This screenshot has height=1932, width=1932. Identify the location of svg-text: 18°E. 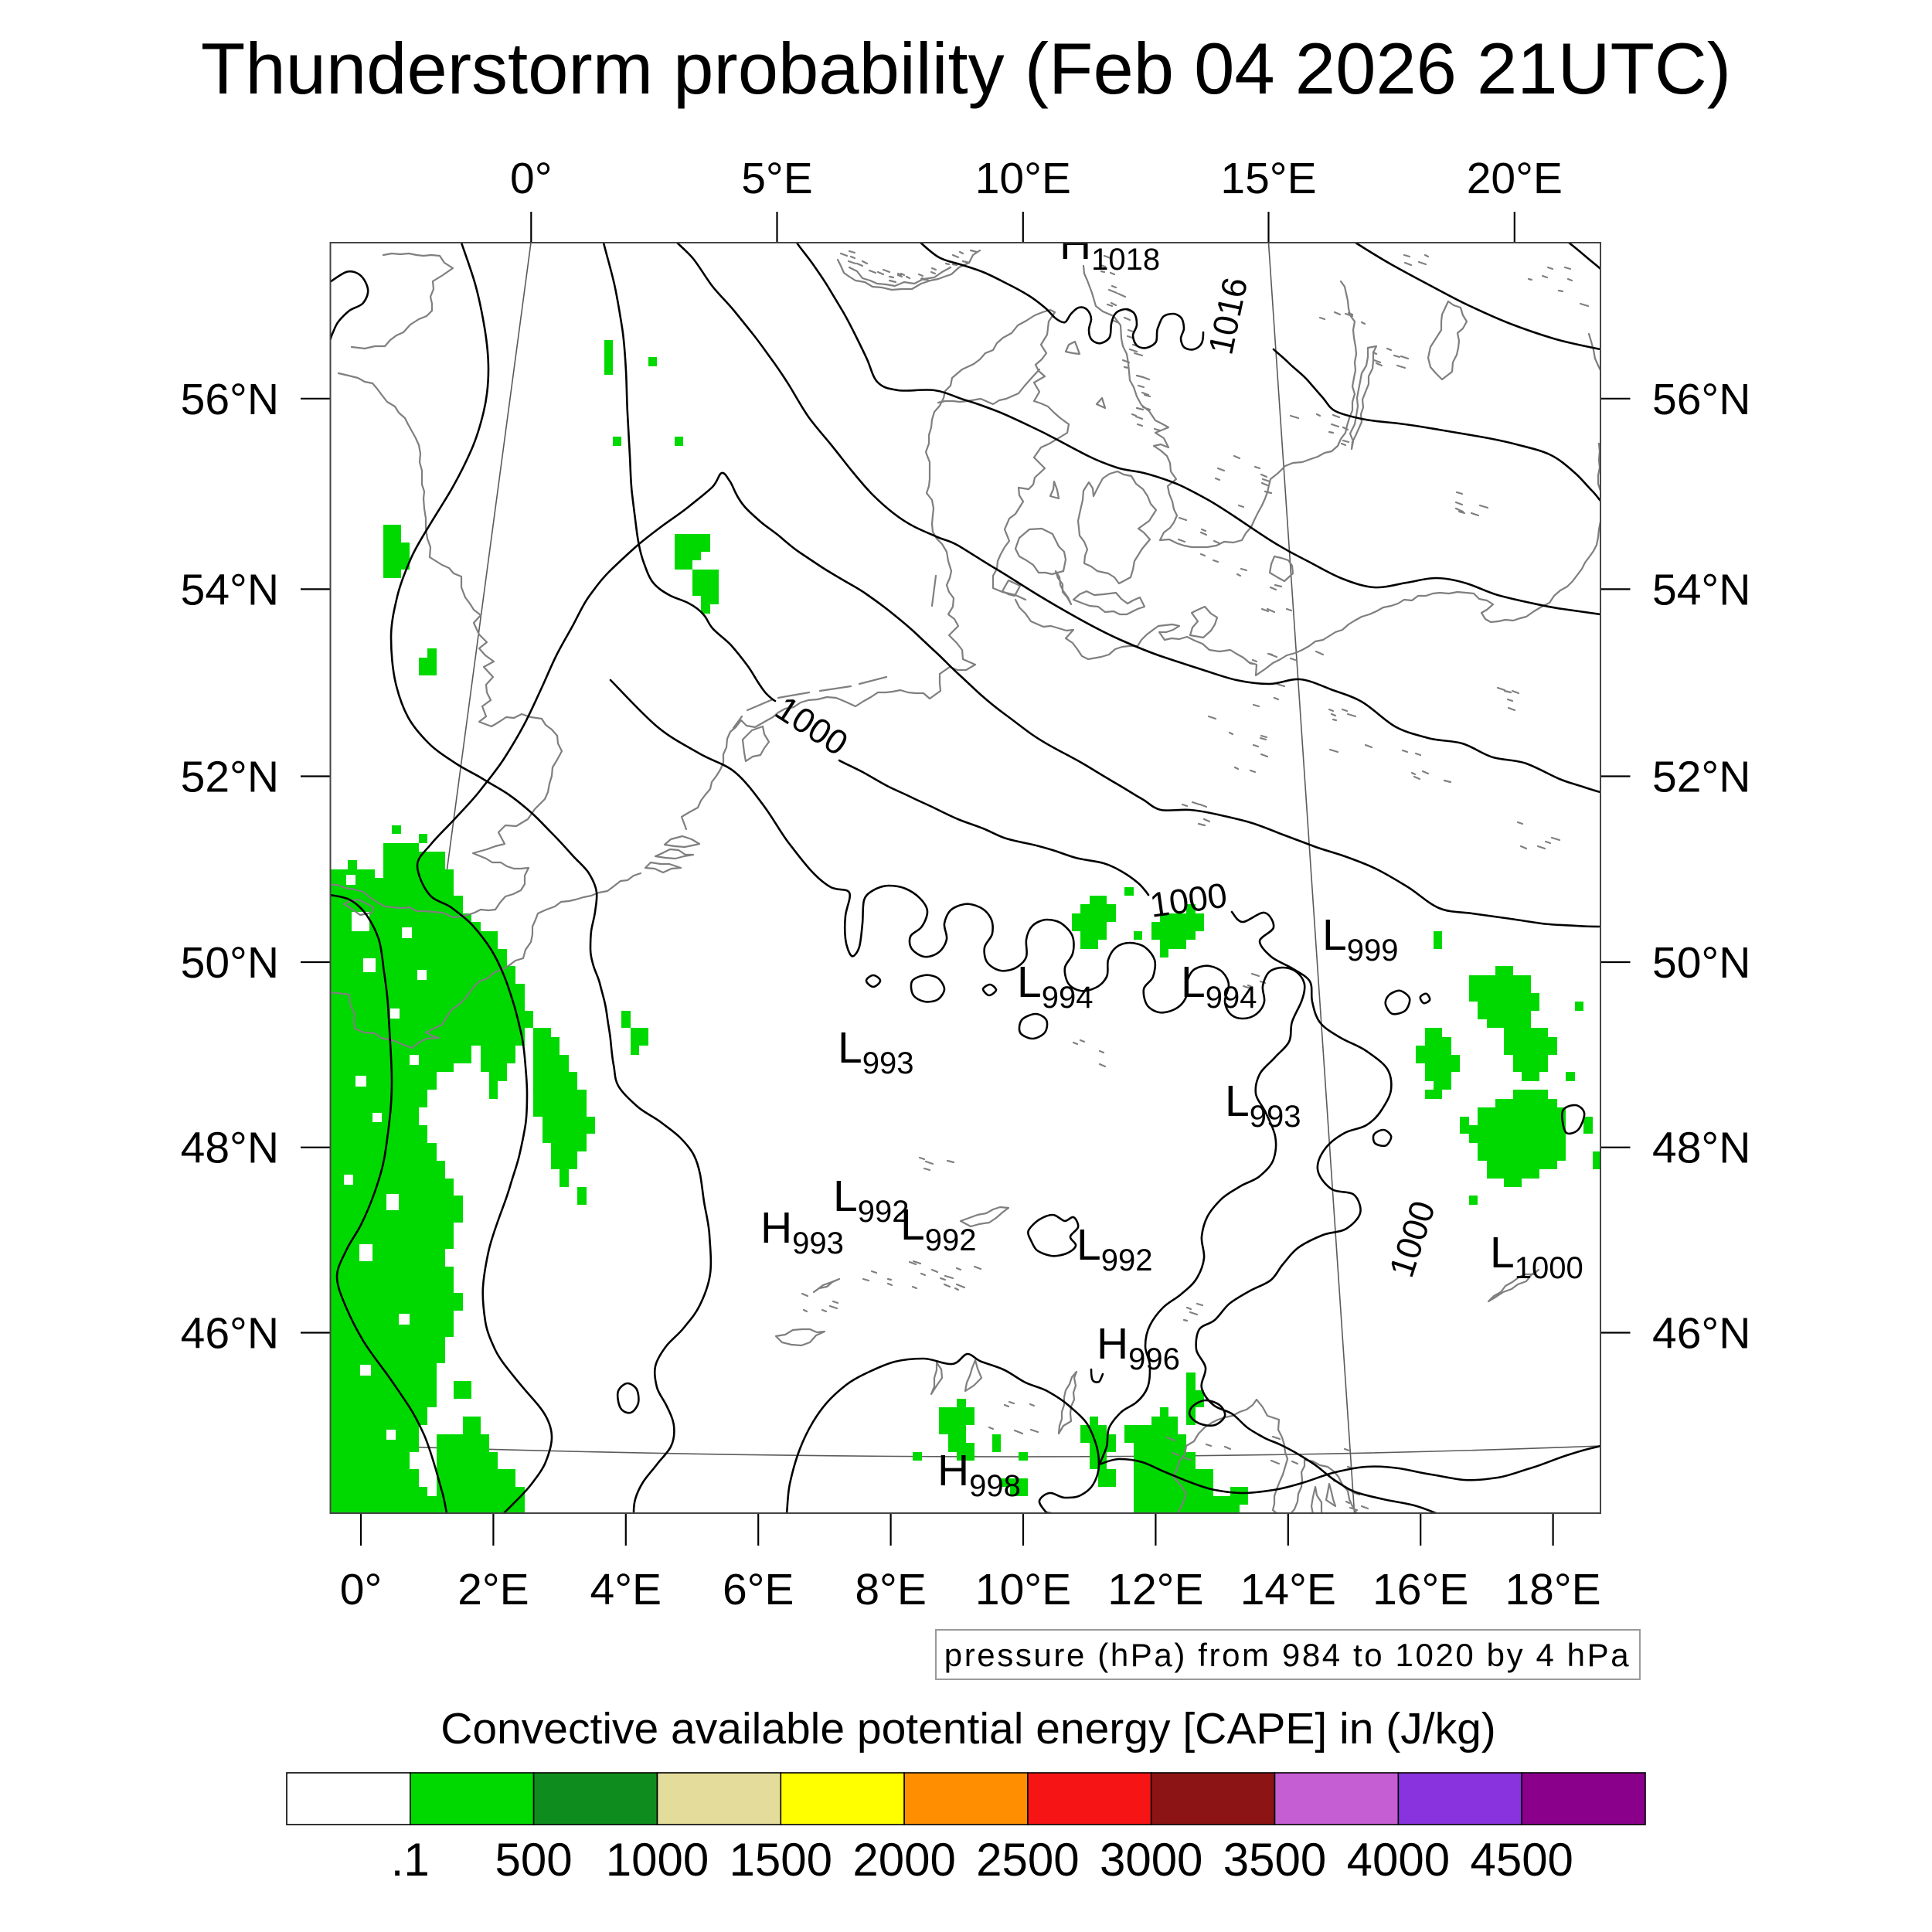
(1553, 1589).